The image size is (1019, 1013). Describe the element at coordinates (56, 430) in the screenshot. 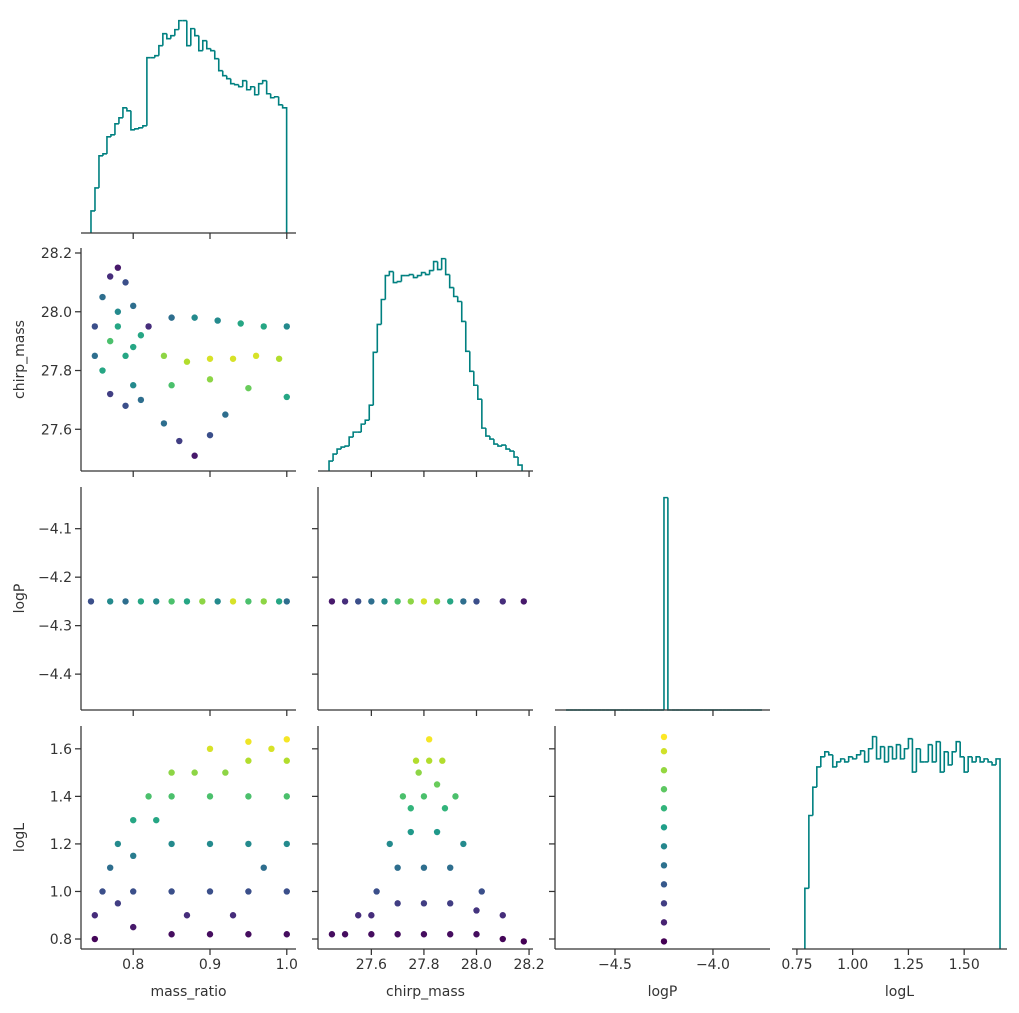

I see `y-tick-label: 27.6` at that location.